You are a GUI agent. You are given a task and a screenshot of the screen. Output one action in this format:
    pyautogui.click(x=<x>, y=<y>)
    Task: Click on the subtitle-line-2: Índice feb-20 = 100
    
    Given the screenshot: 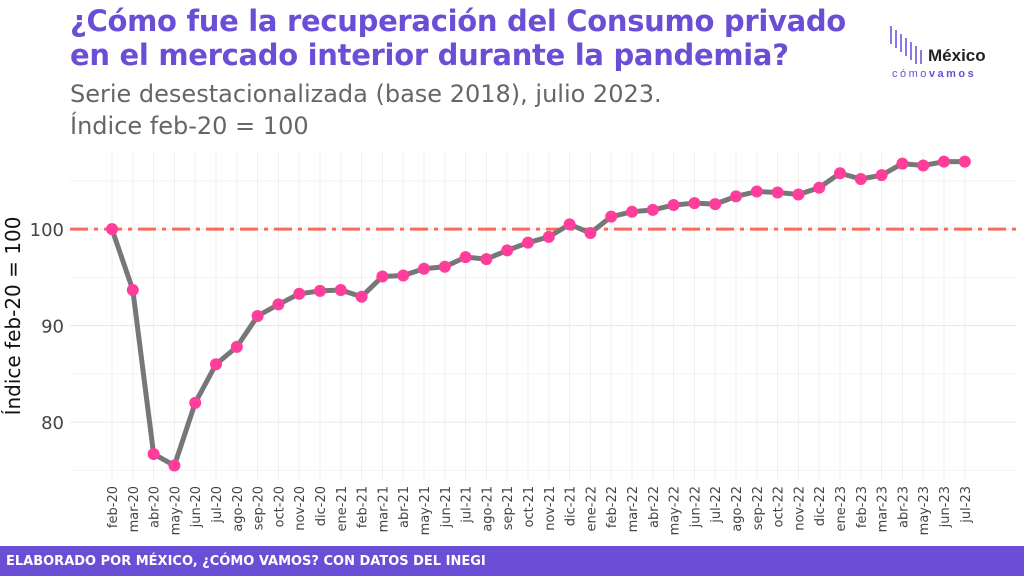 What is the action you would take?
    pyautogui.click(x=189, y=126)
    